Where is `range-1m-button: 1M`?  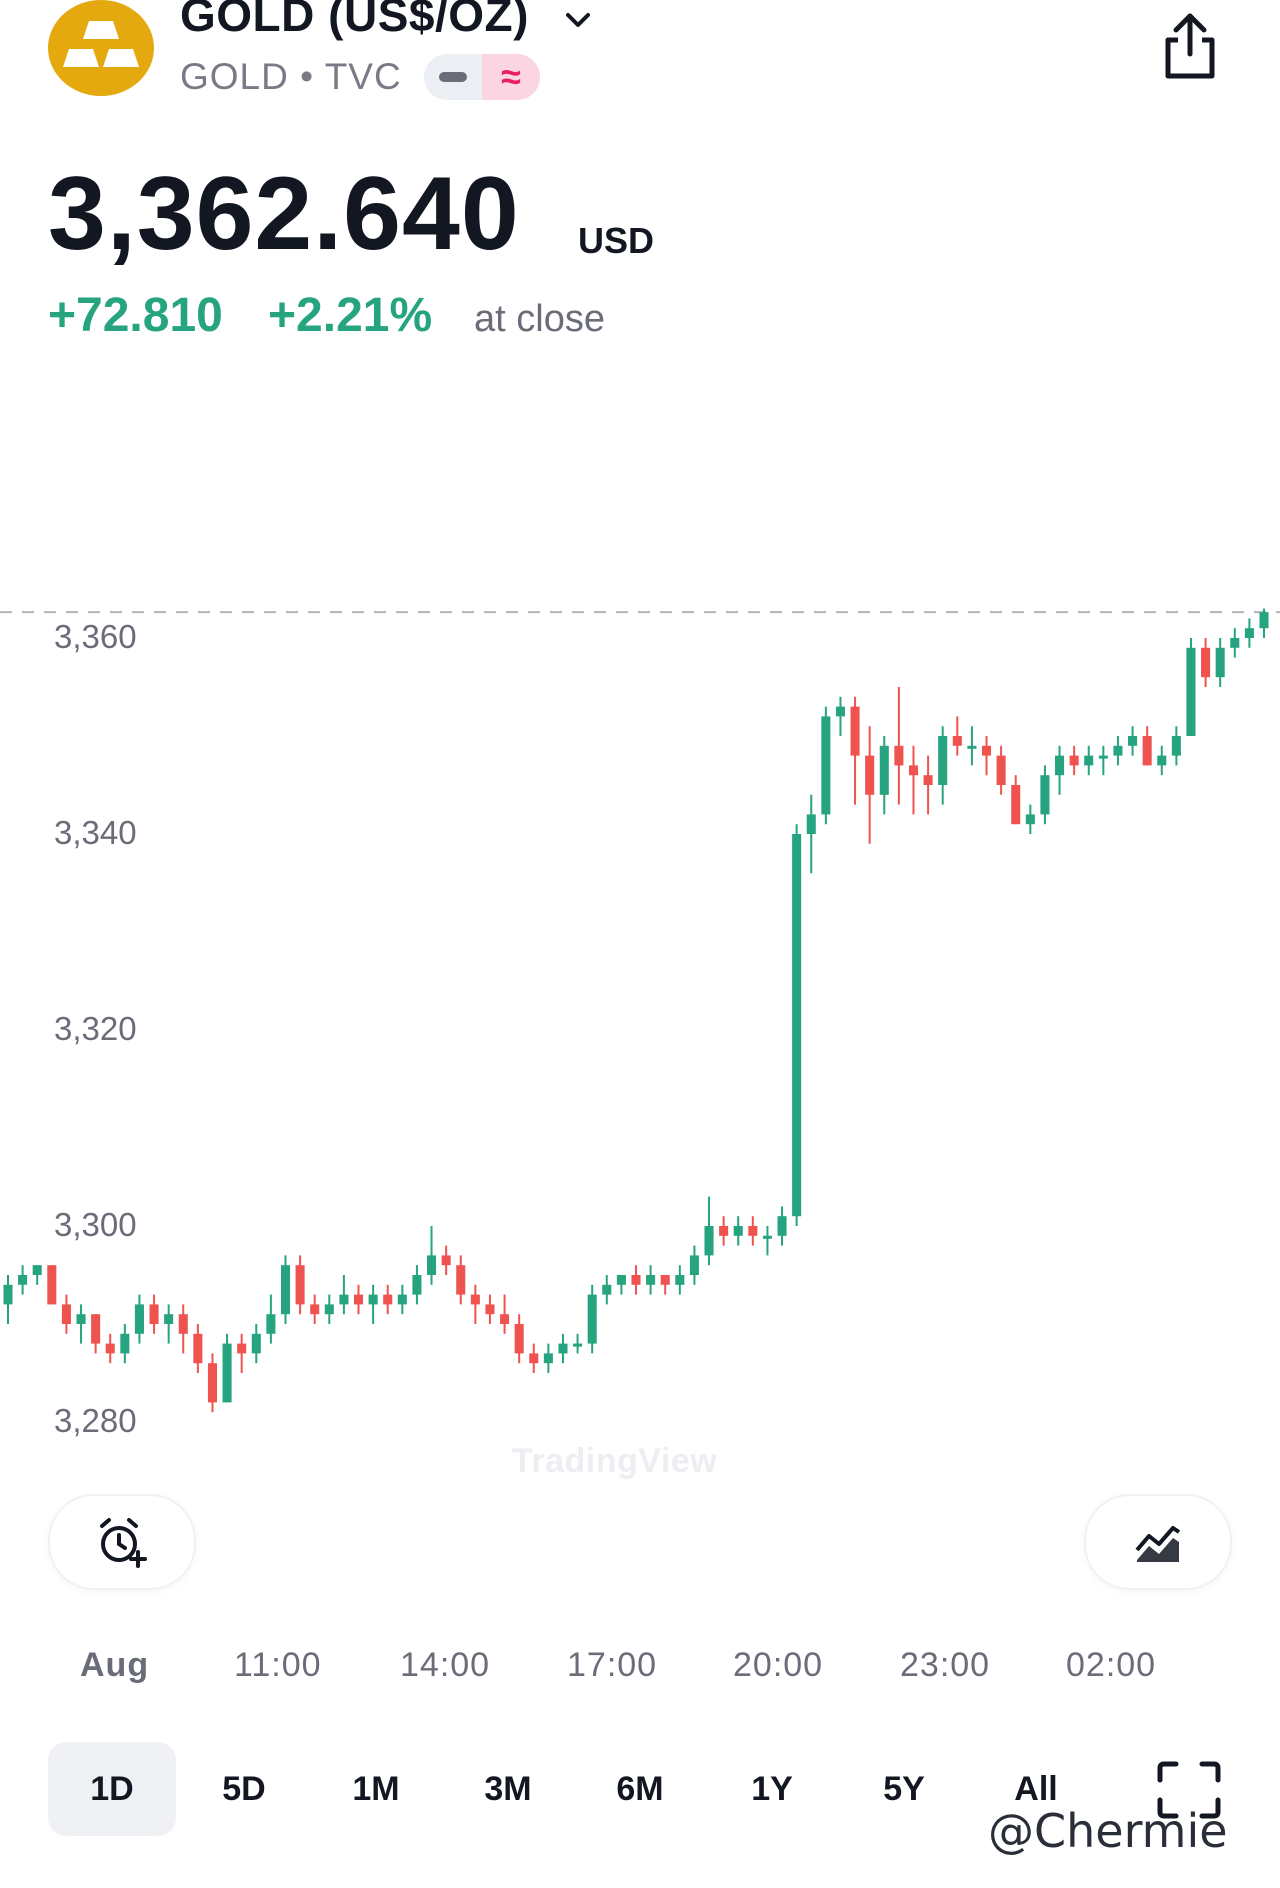
range-1m-button: 1M is located at coordinates (376, 1788).